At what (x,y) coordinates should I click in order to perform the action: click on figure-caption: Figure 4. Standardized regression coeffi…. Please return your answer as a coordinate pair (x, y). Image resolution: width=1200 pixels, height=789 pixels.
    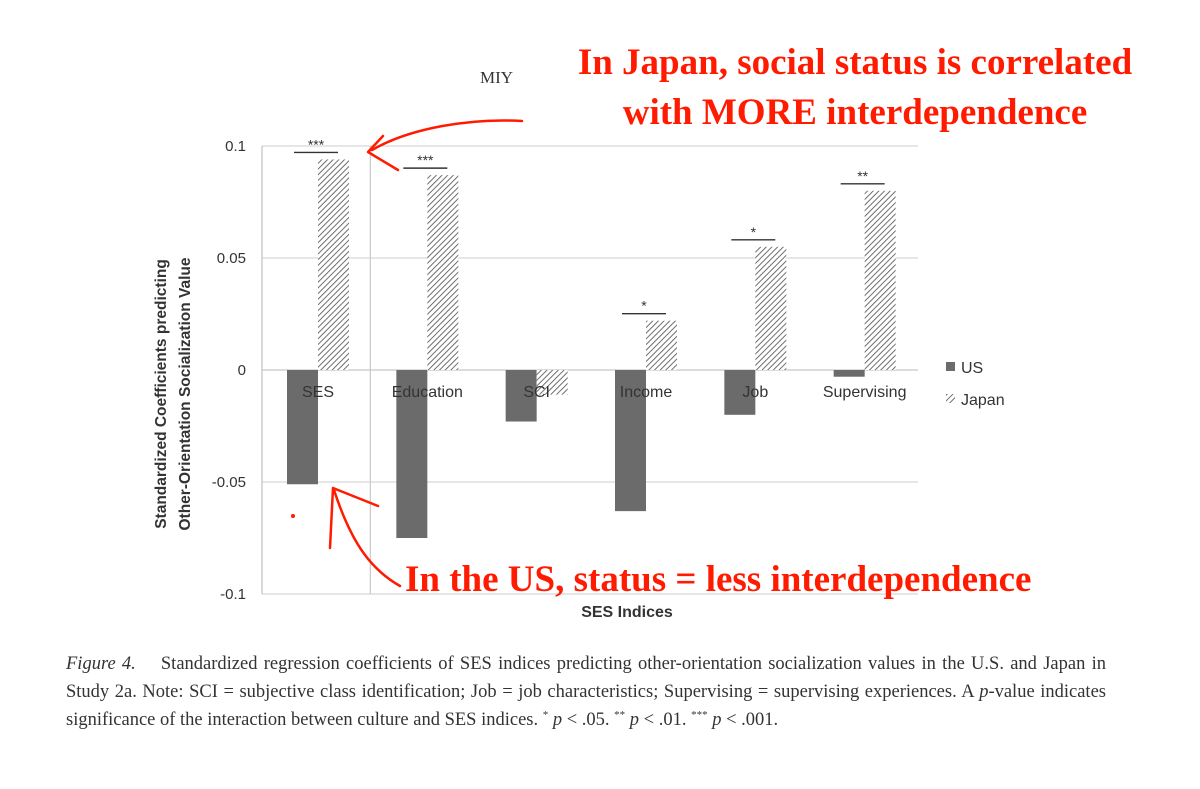
    Looking at the image, I should click on (586, 692).